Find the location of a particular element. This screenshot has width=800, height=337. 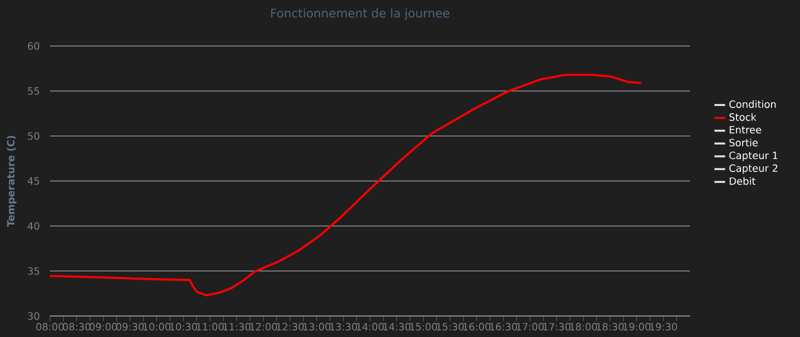

legend-label: Debit is located at coordinates (743, 181).